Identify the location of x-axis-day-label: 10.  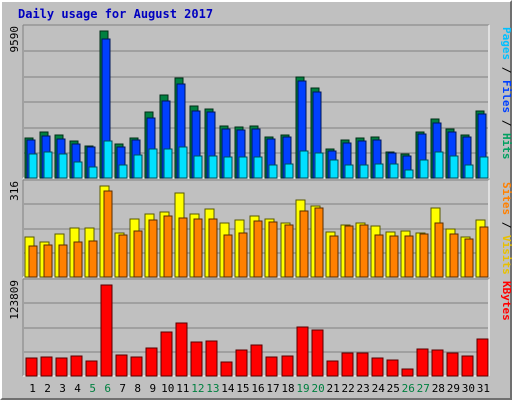
(167, 388).